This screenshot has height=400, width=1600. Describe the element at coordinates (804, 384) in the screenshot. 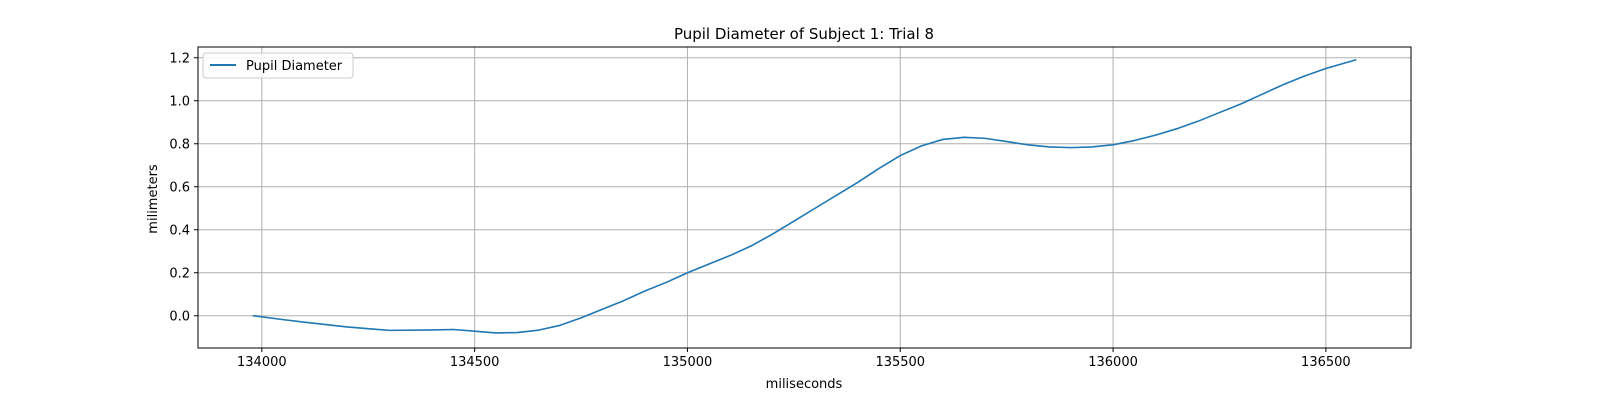

I see `x-axis-label: miliseconds` at that location.